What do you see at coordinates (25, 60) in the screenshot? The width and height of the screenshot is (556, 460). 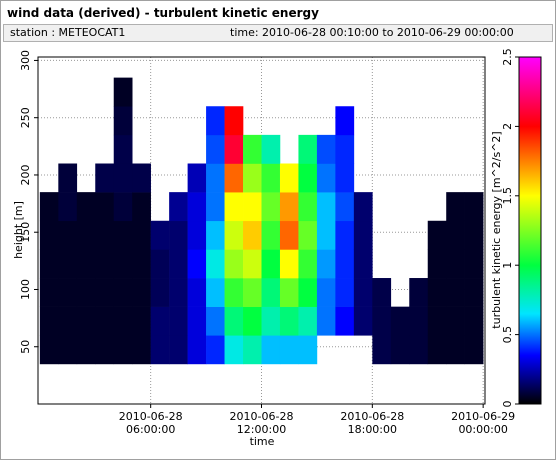 I see `y-tick-label: 300` at bounding box center [25, 60].